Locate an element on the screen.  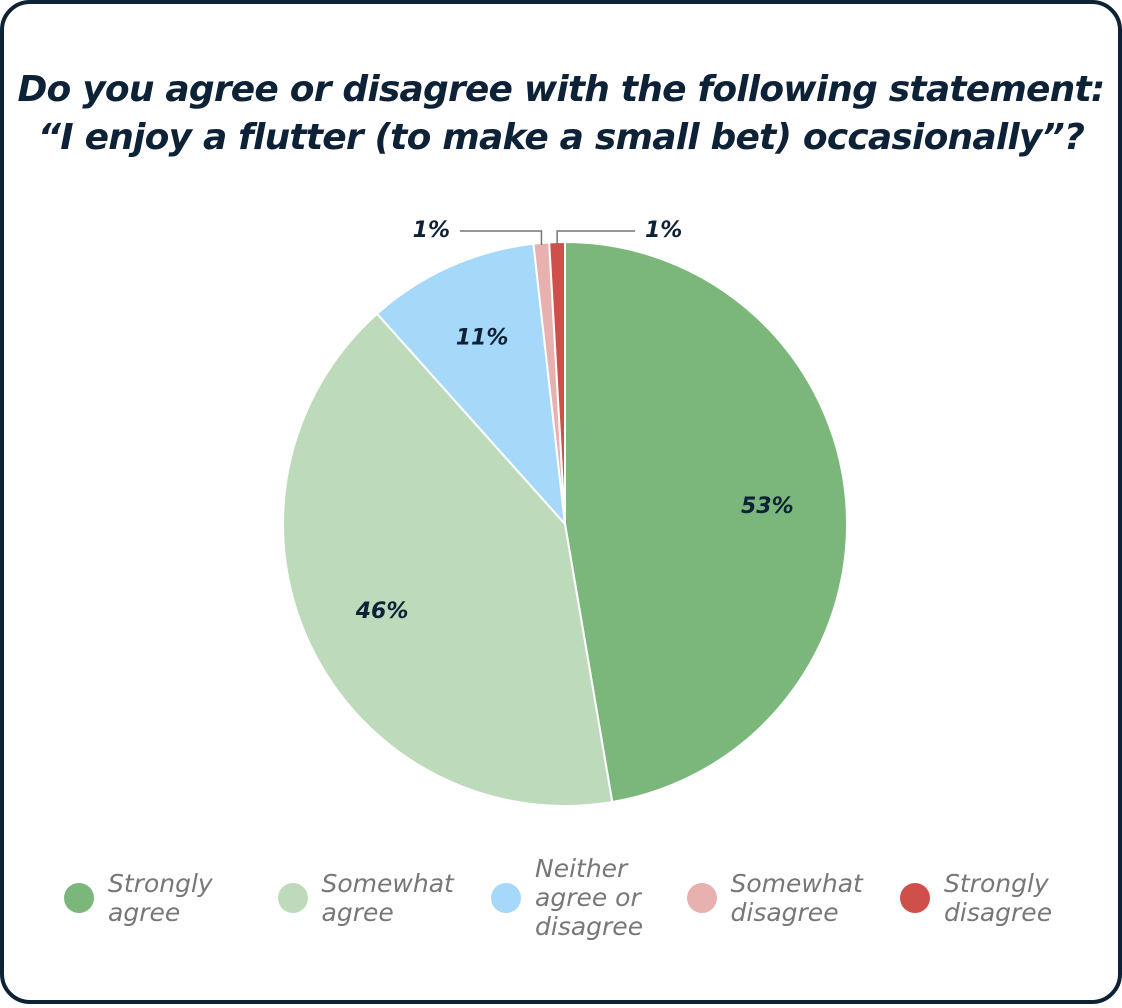
legend-label: Somewhat disagree is located at coordinates (796, 897).